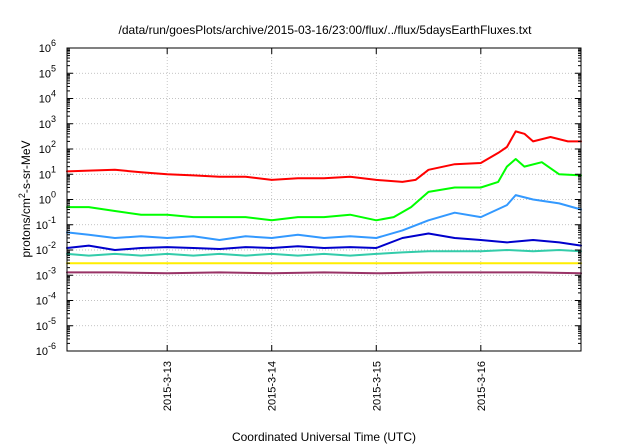 The width and height of the screenshot is (640, 448). Describe the element at coordinates (47, 46) in the screenshot. I see `y-tick-label: 10⁶` at that location.